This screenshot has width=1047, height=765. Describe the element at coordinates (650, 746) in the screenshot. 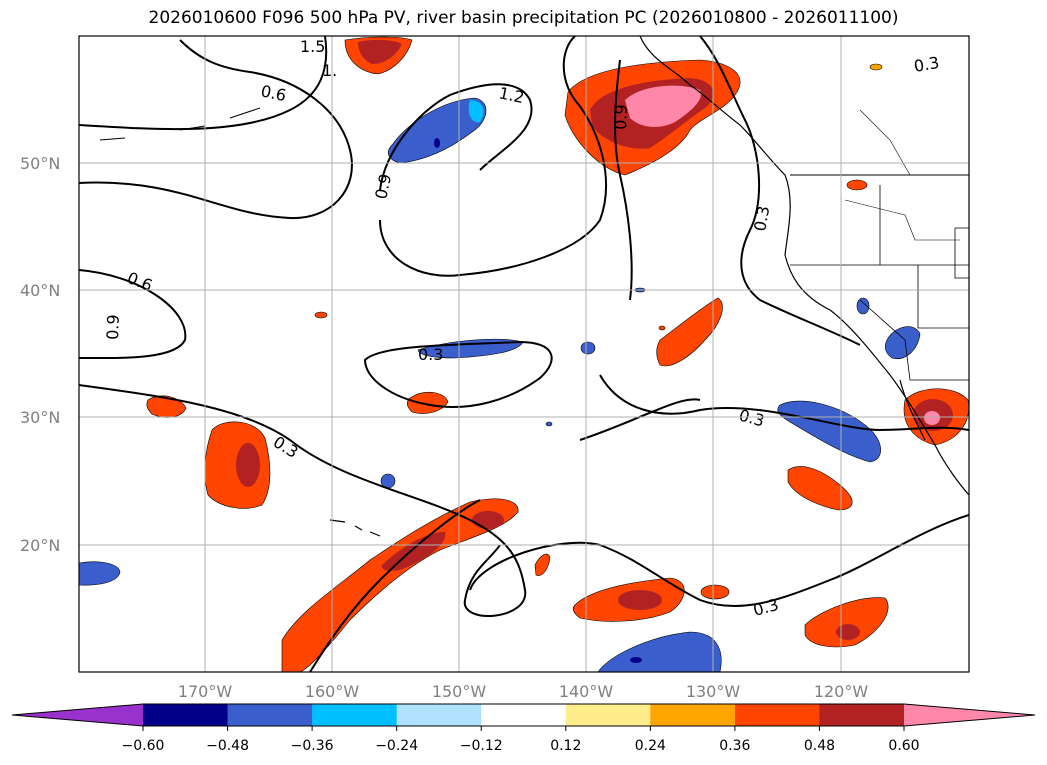

I see `colorbar-tick-label: 0.24` at that location.